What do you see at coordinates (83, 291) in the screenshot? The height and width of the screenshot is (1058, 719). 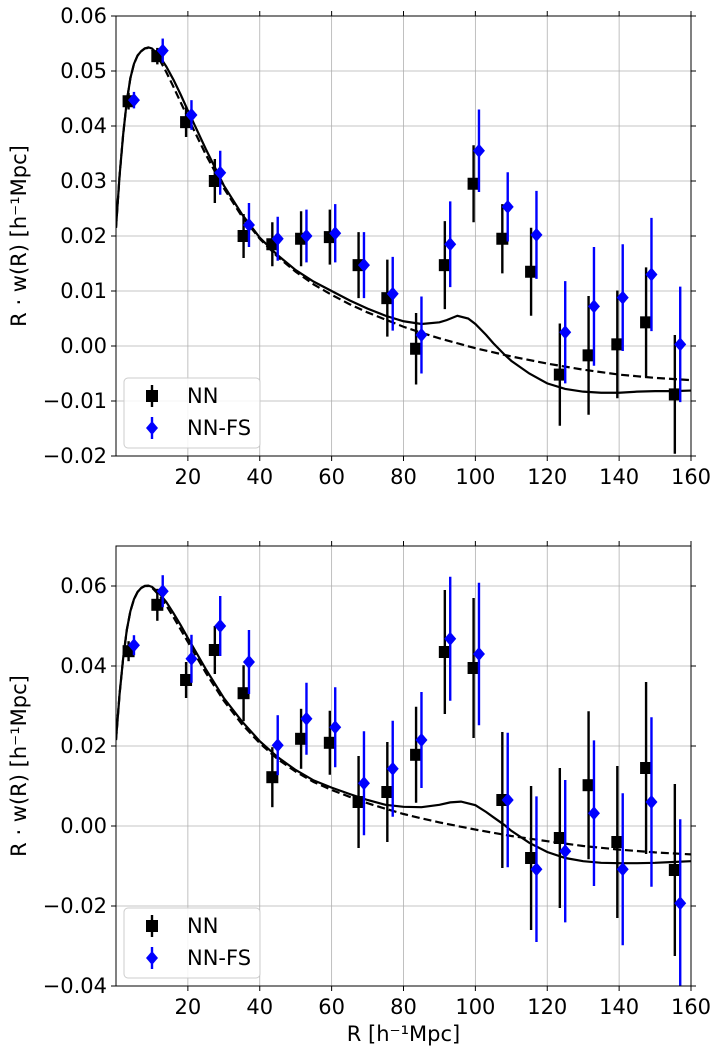 I see `y-tick-label: 0.01` at bounding box center [83, 291].